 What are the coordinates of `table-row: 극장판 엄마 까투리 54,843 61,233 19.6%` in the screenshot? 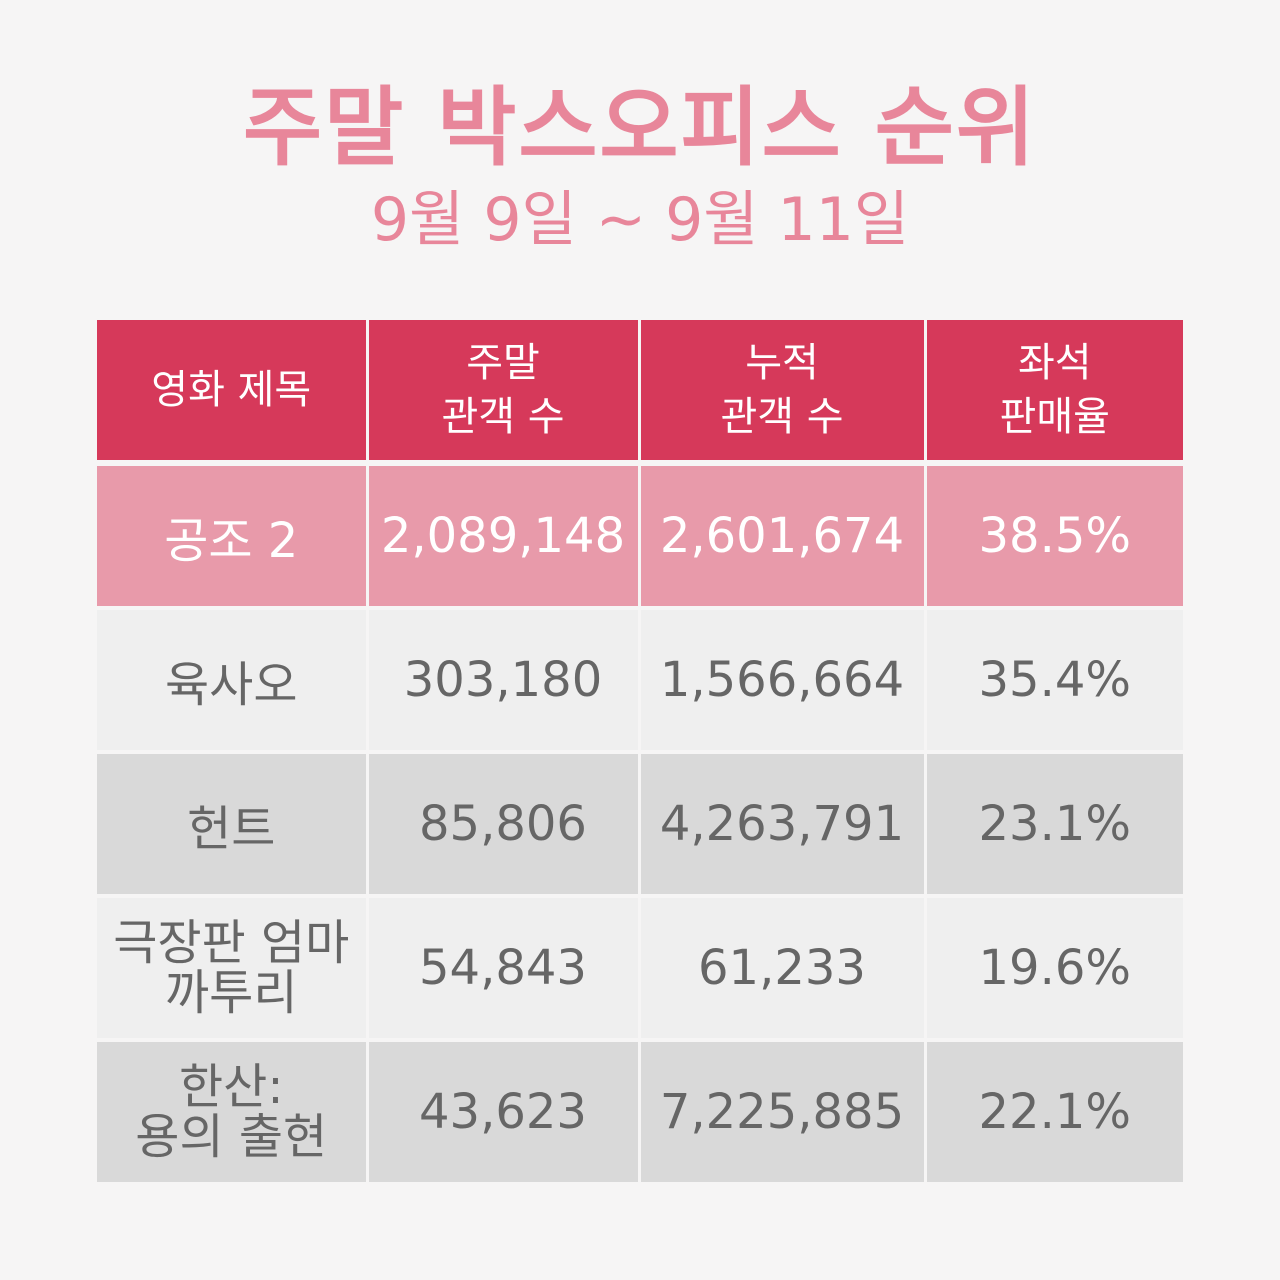 It's located at (640, 969).